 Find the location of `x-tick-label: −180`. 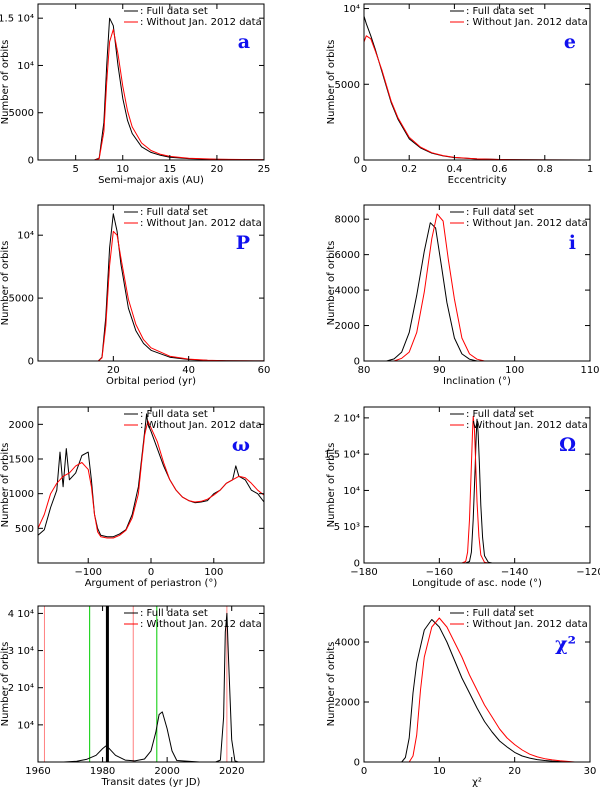

x-tick-label: −180 is located at coordinates (363, 572).